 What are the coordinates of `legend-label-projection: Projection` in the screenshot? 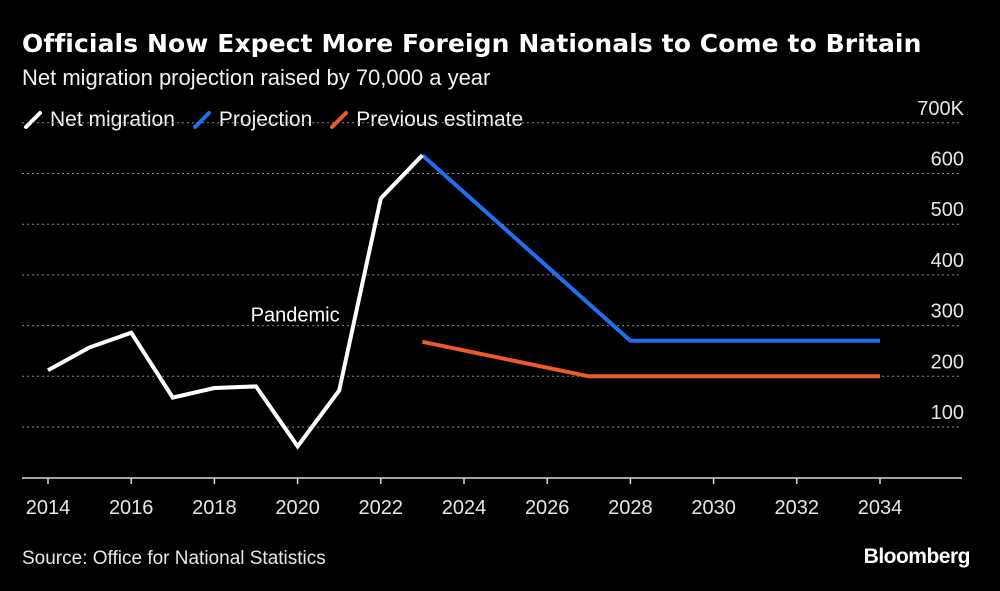 It's located at (265, 119).